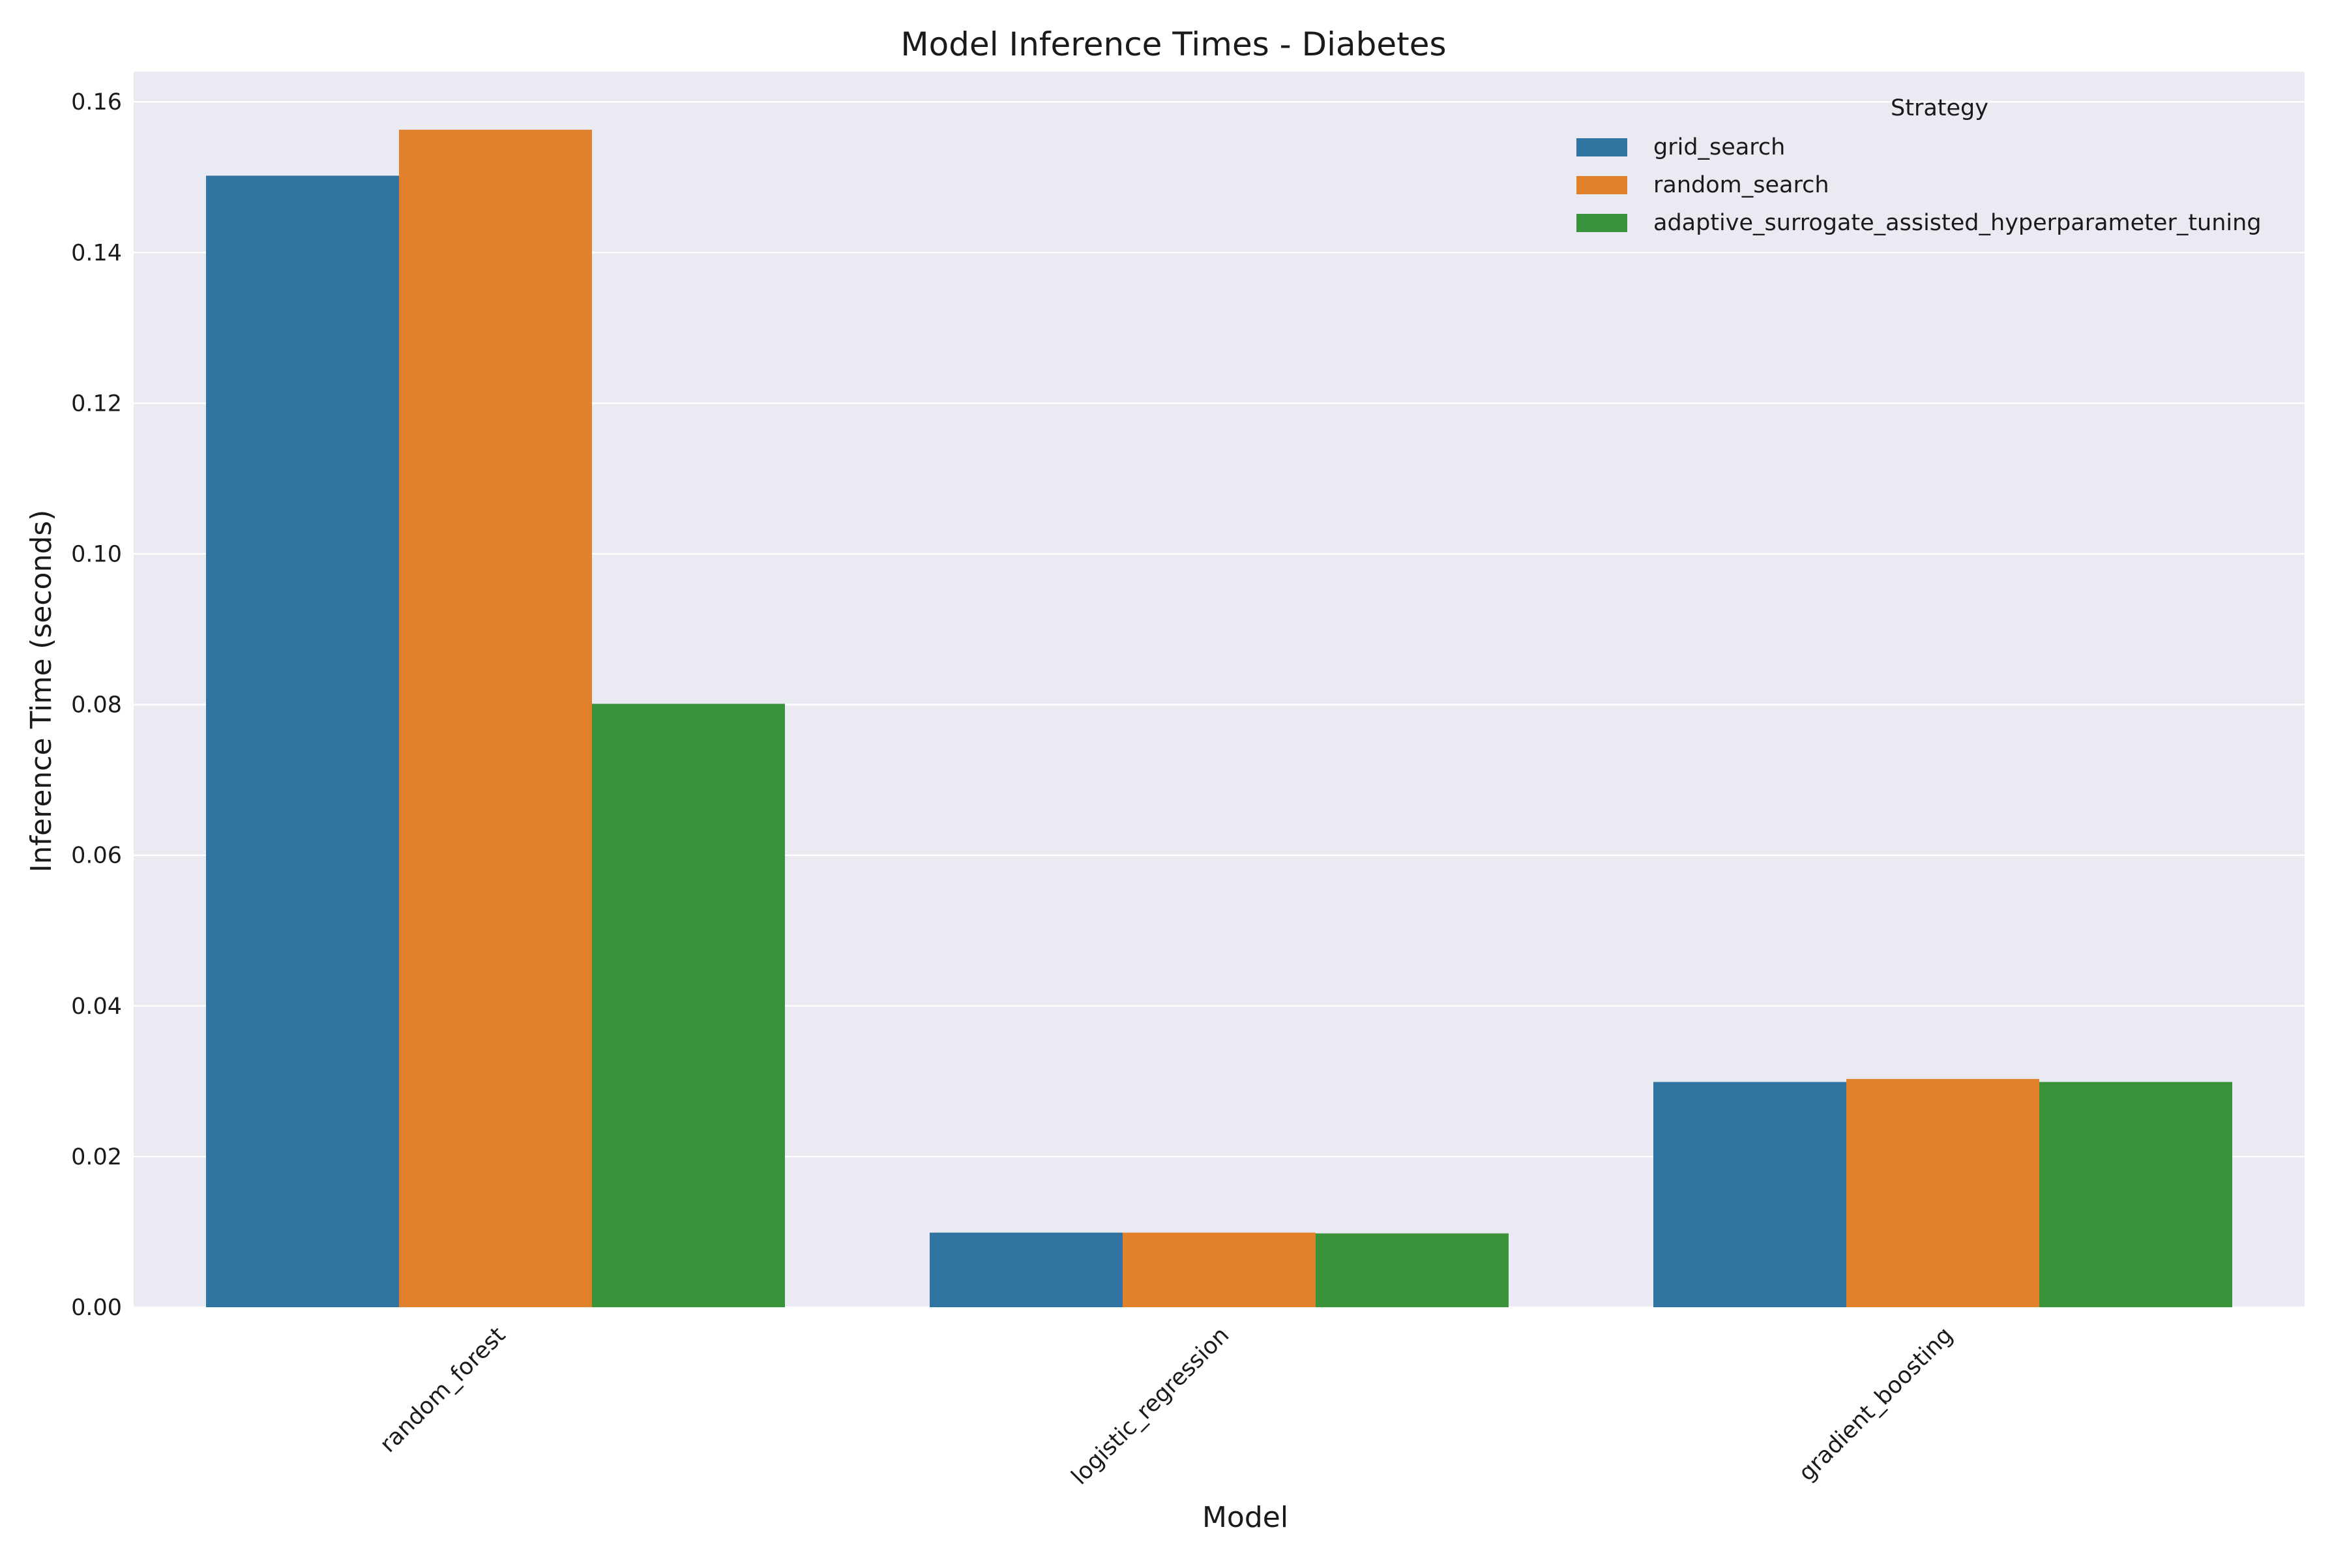  I want to click on y-tick-label: 0.02, so click(96, 1157).